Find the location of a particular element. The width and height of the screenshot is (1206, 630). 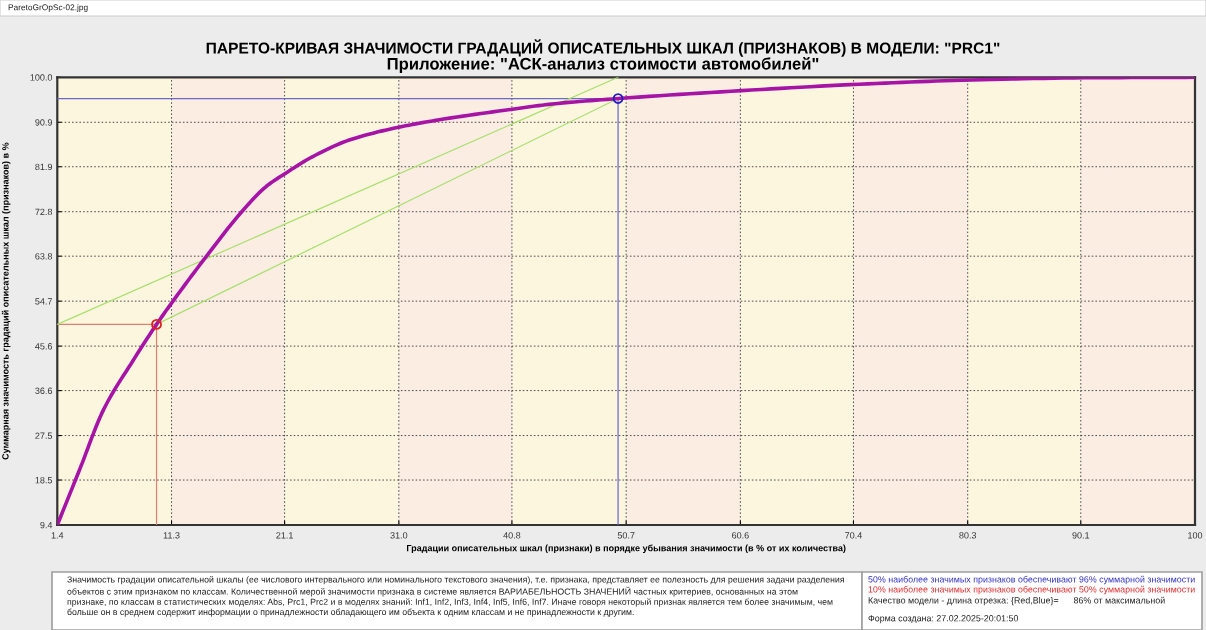

y-tick-label: 63.8 is located at coordinates (44, 256).